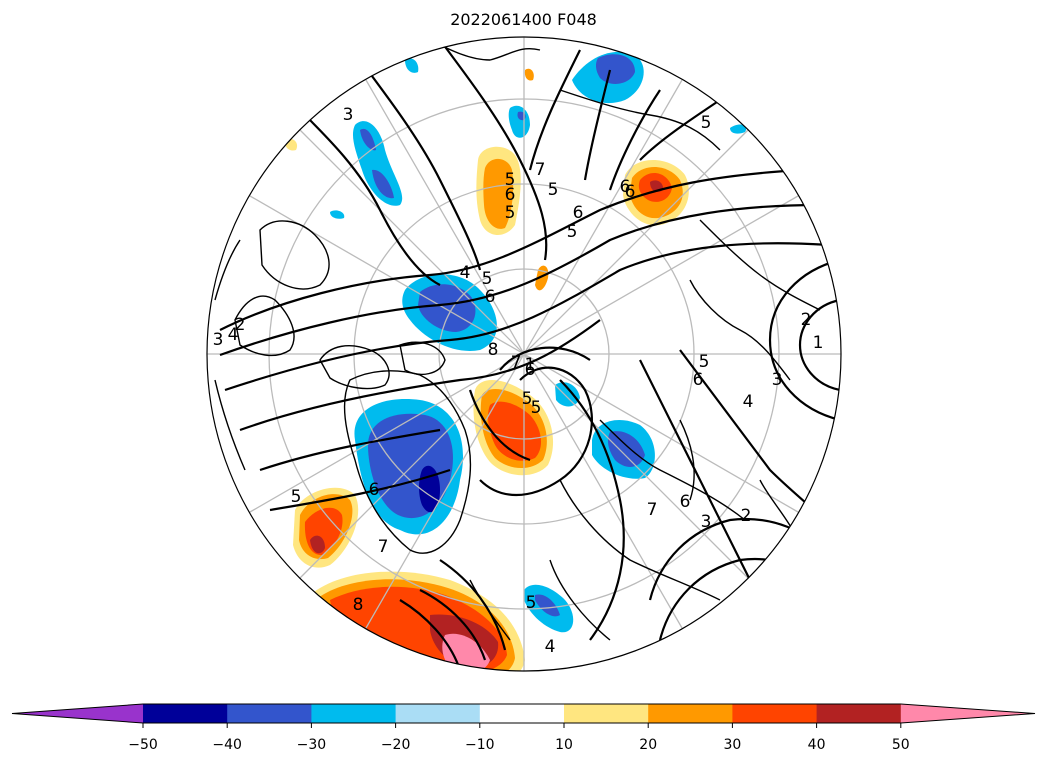 The width and height of the screenshot is (1047, 763). Describe the element at coordinates (732, 745) in the screenshot. I see `colorbar-tick-label: 30` at that location.